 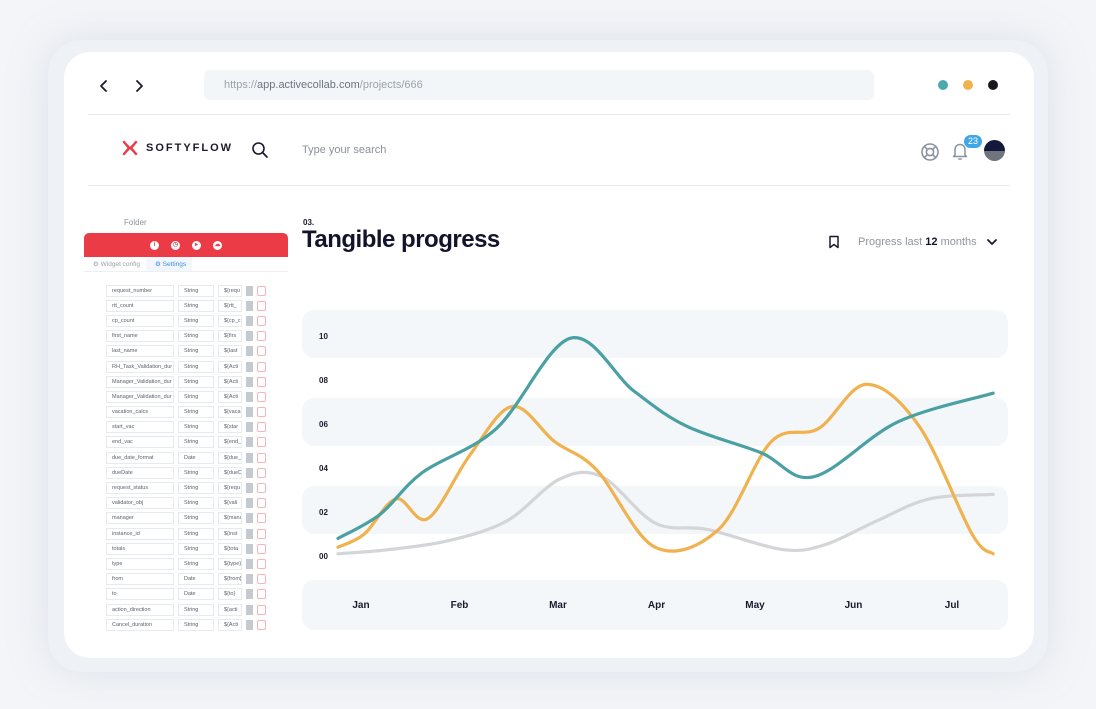 What do you see at coordinates (230, 472) in the screenshot?
I see `variable-value-field: ${dueD` at bounding box center [230, 472].